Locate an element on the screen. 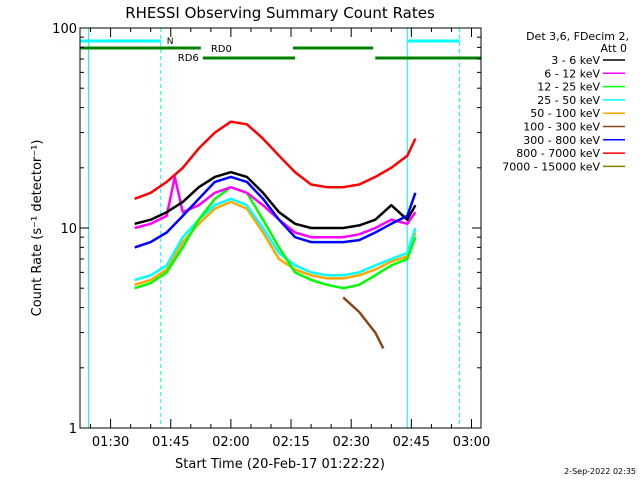  rd6-label: RD6 is located at coordinates (188, 58).